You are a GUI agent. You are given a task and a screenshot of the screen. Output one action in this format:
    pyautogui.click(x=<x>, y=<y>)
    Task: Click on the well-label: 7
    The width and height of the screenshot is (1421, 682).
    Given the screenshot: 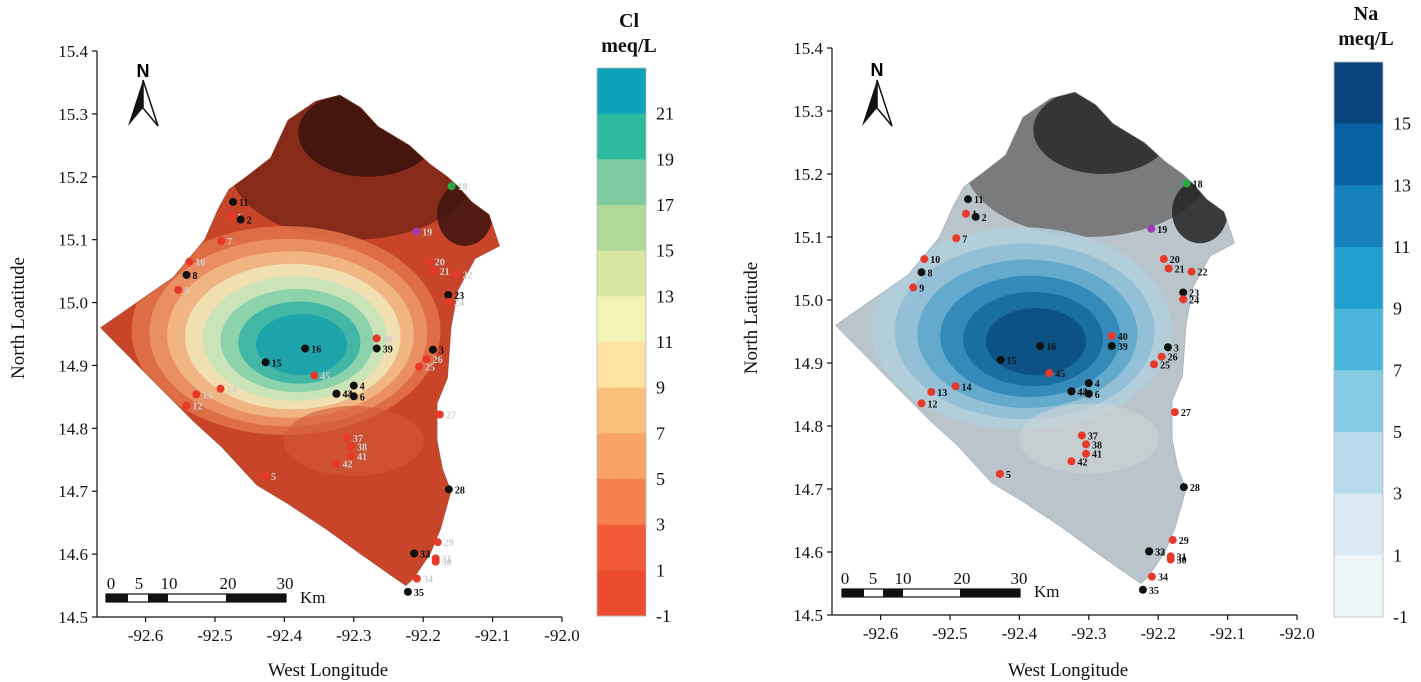 What is the action you would take?
    pyautogui.click(x=229, y=242)
    